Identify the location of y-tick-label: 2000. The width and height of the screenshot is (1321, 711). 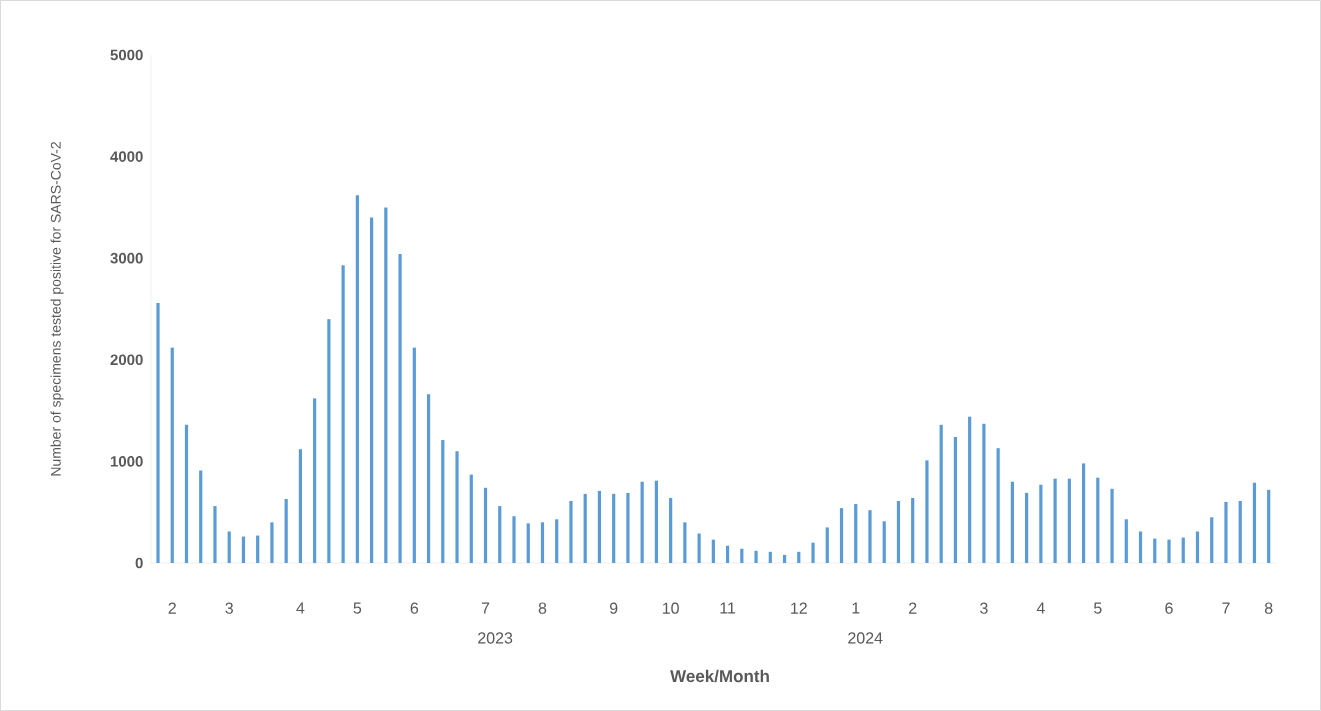
(126, 360).